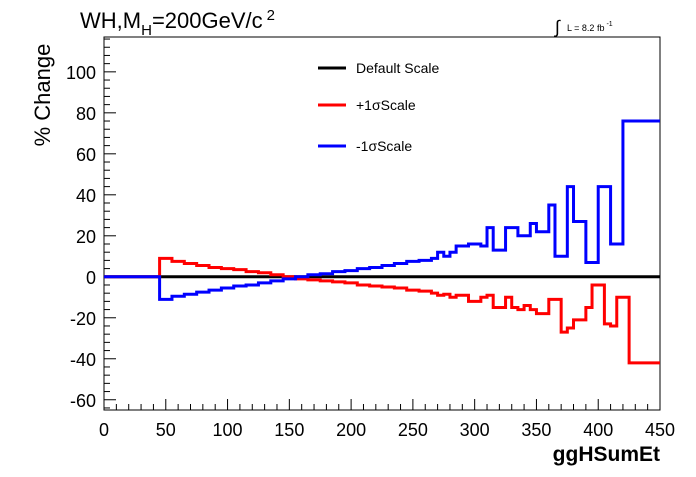 The height and width of the screenshot is (477, 696). What do you see at coordinates (86, 196) in the screenshot?
I see `y-tick-label: 40` at bounding box center [86, 196].